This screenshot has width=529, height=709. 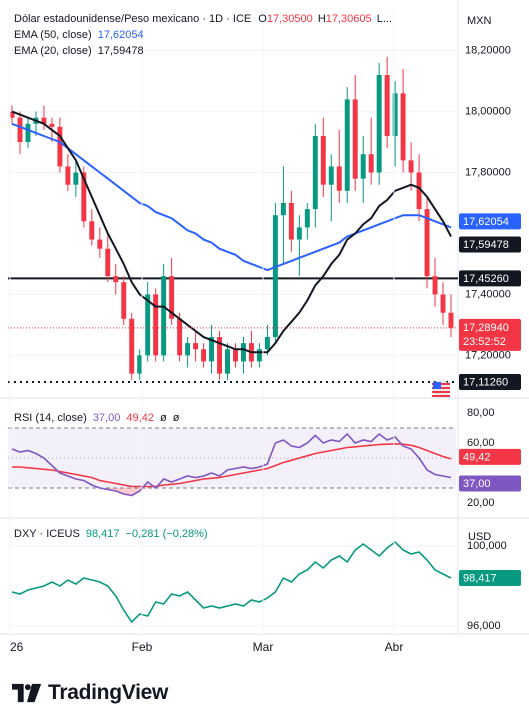 I want to click on rsi-legend: RSI (14, close) 37,00 49,42 ø ø, so click(x=97, y=418).